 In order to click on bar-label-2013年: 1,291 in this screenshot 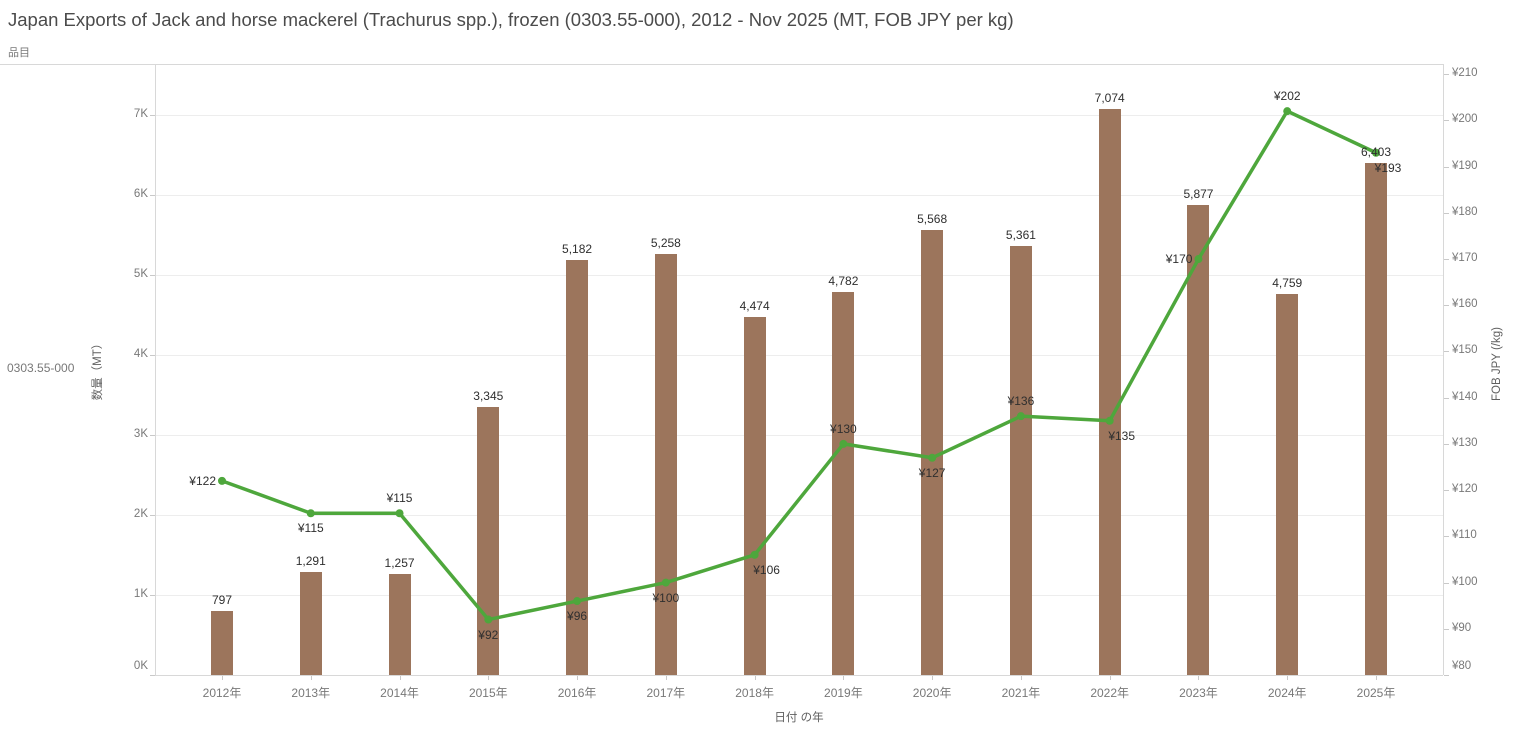, I will do `click(310, 560)`.